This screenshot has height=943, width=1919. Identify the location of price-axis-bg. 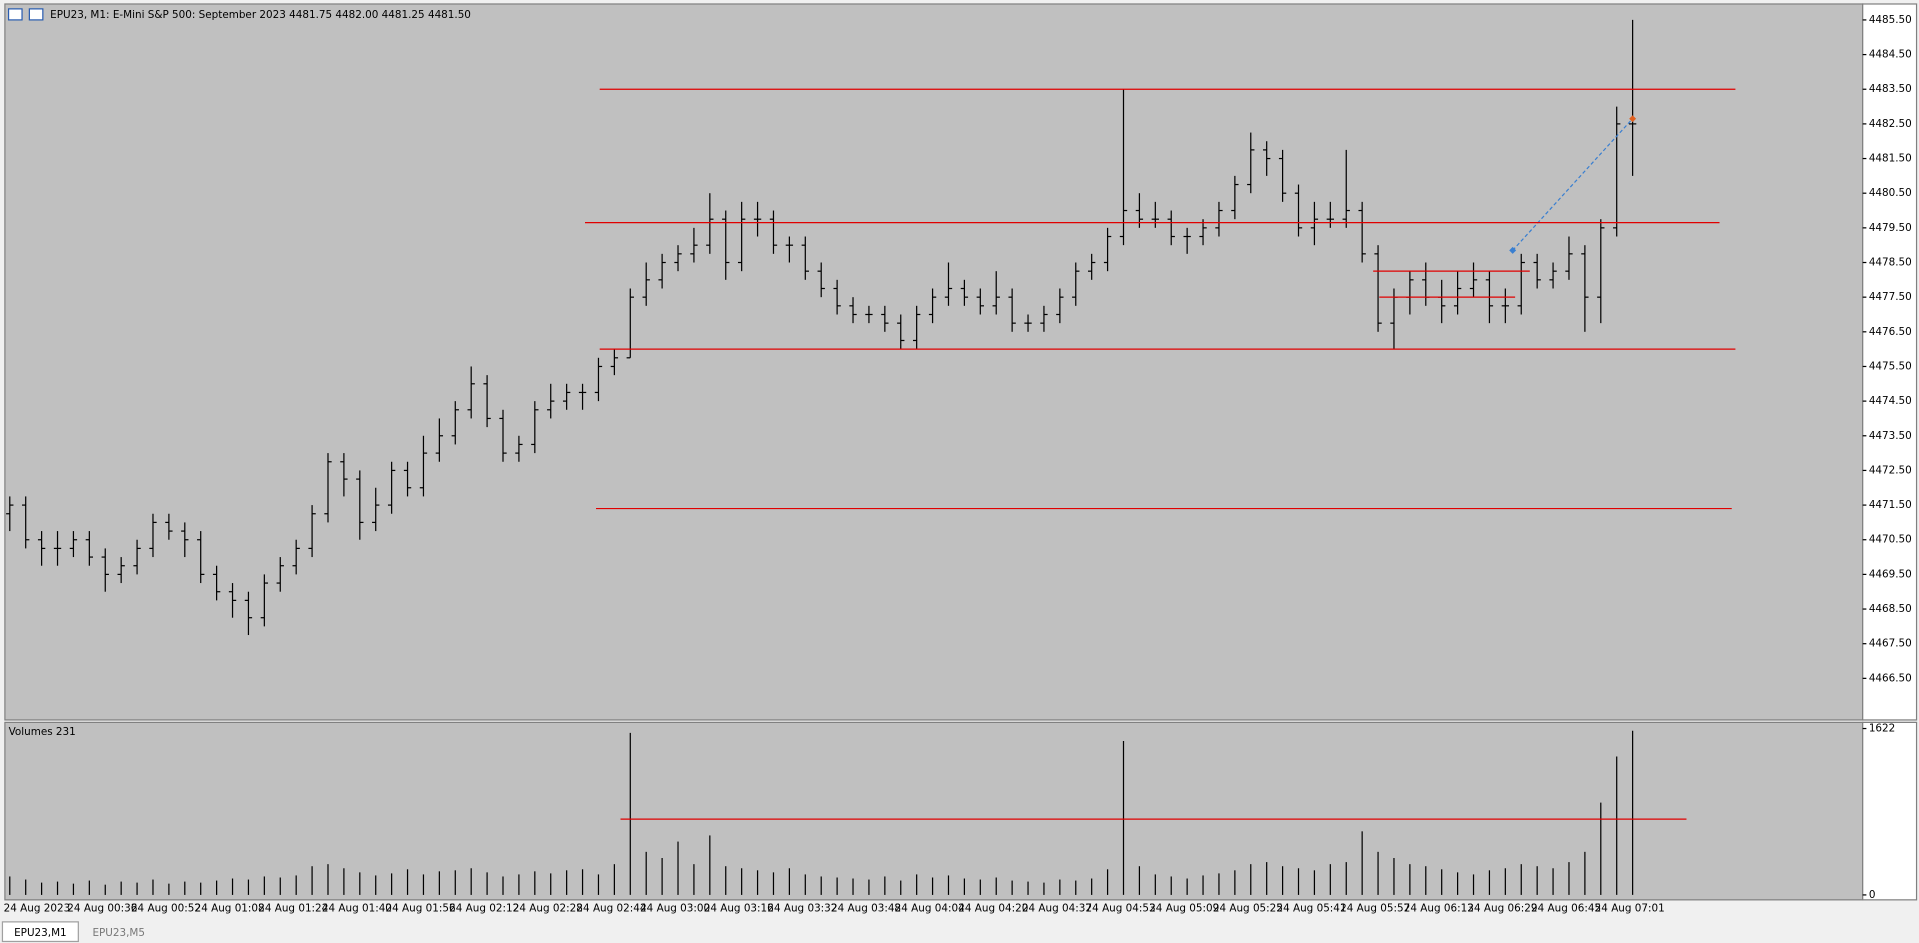
(1890, 362).